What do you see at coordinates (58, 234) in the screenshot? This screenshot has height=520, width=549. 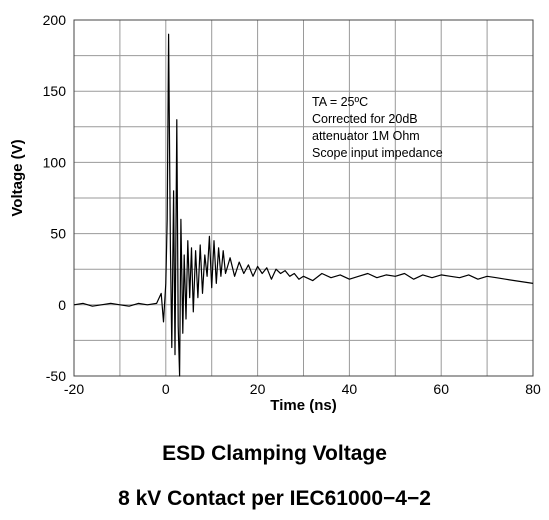 I see `y-tick-label: 50` at bounding box center [58, 234].